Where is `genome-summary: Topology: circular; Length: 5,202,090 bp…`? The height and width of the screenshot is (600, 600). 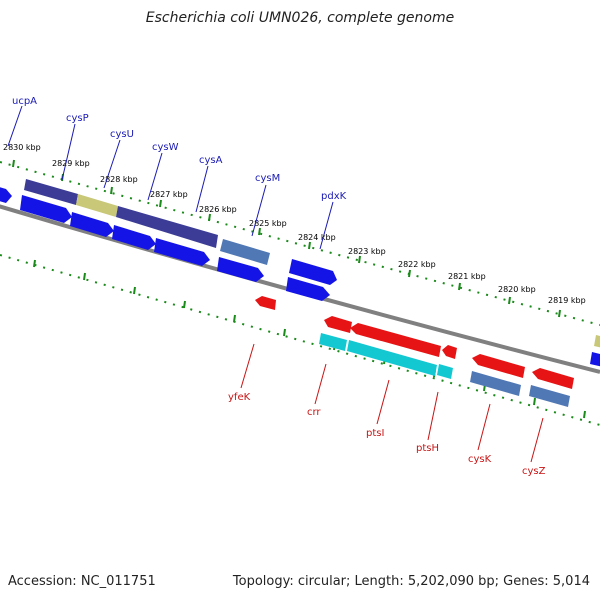 genome-summary: Topology: circular; Length: 5,202,090 bp… is located at coordinates (411, 581).